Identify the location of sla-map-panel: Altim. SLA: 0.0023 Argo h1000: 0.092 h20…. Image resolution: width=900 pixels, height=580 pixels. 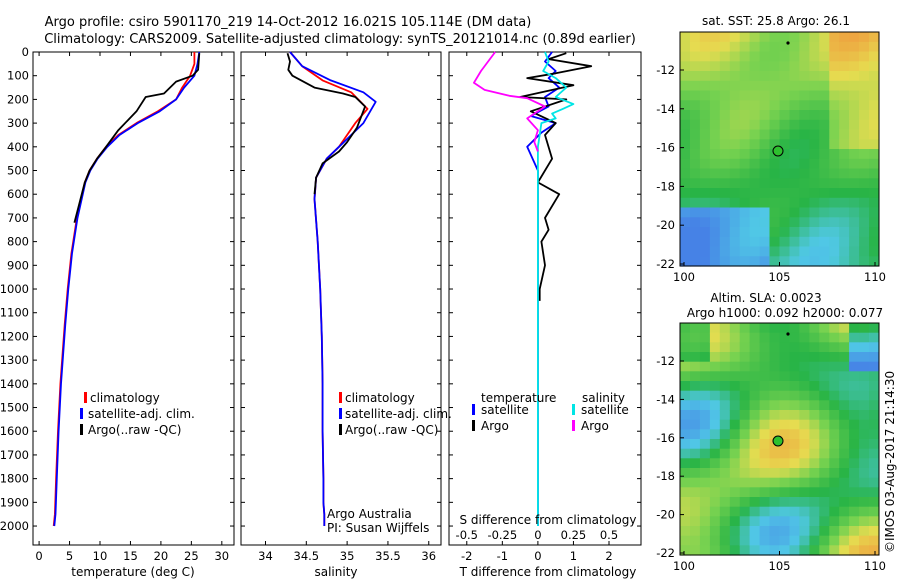
(771, 432).